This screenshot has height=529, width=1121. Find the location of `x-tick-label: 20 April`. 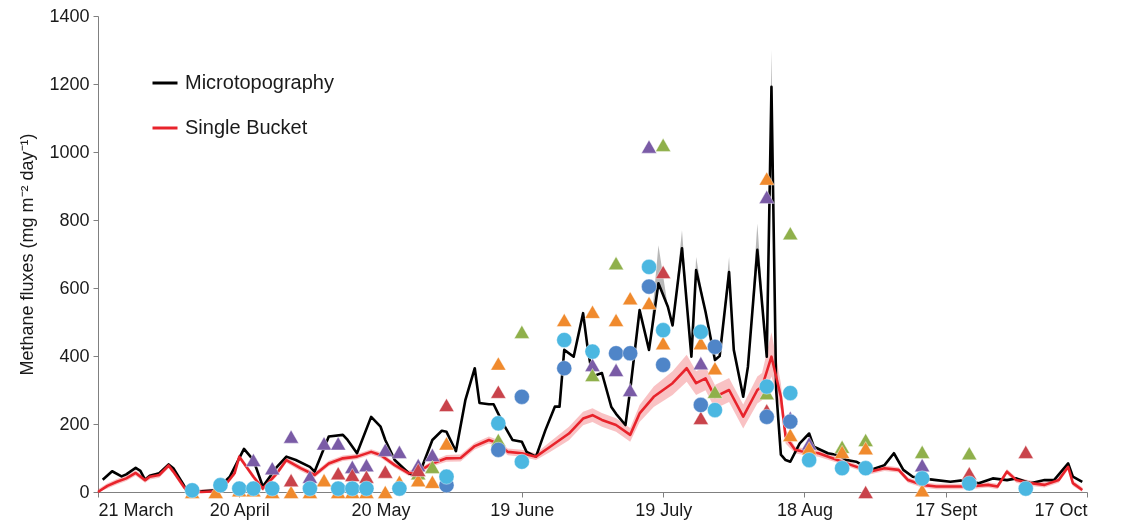

x-tick-label: 20 April is located at coordinates (239, 509).